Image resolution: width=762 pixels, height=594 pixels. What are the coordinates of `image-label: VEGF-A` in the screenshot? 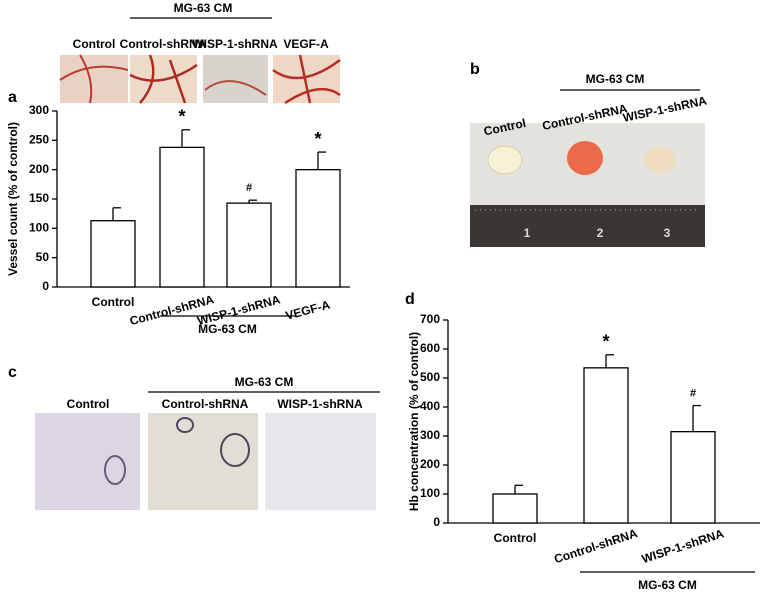 It's located at (306, 44).